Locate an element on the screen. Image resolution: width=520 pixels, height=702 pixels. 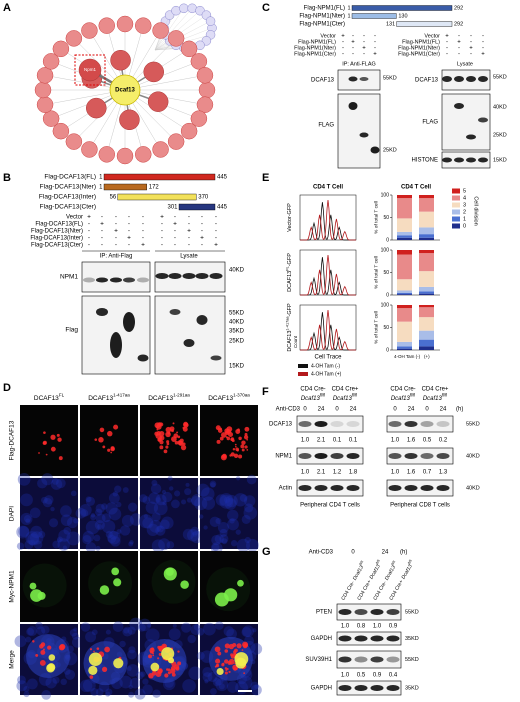
histogram-curve is located at coordinates (328, 331).